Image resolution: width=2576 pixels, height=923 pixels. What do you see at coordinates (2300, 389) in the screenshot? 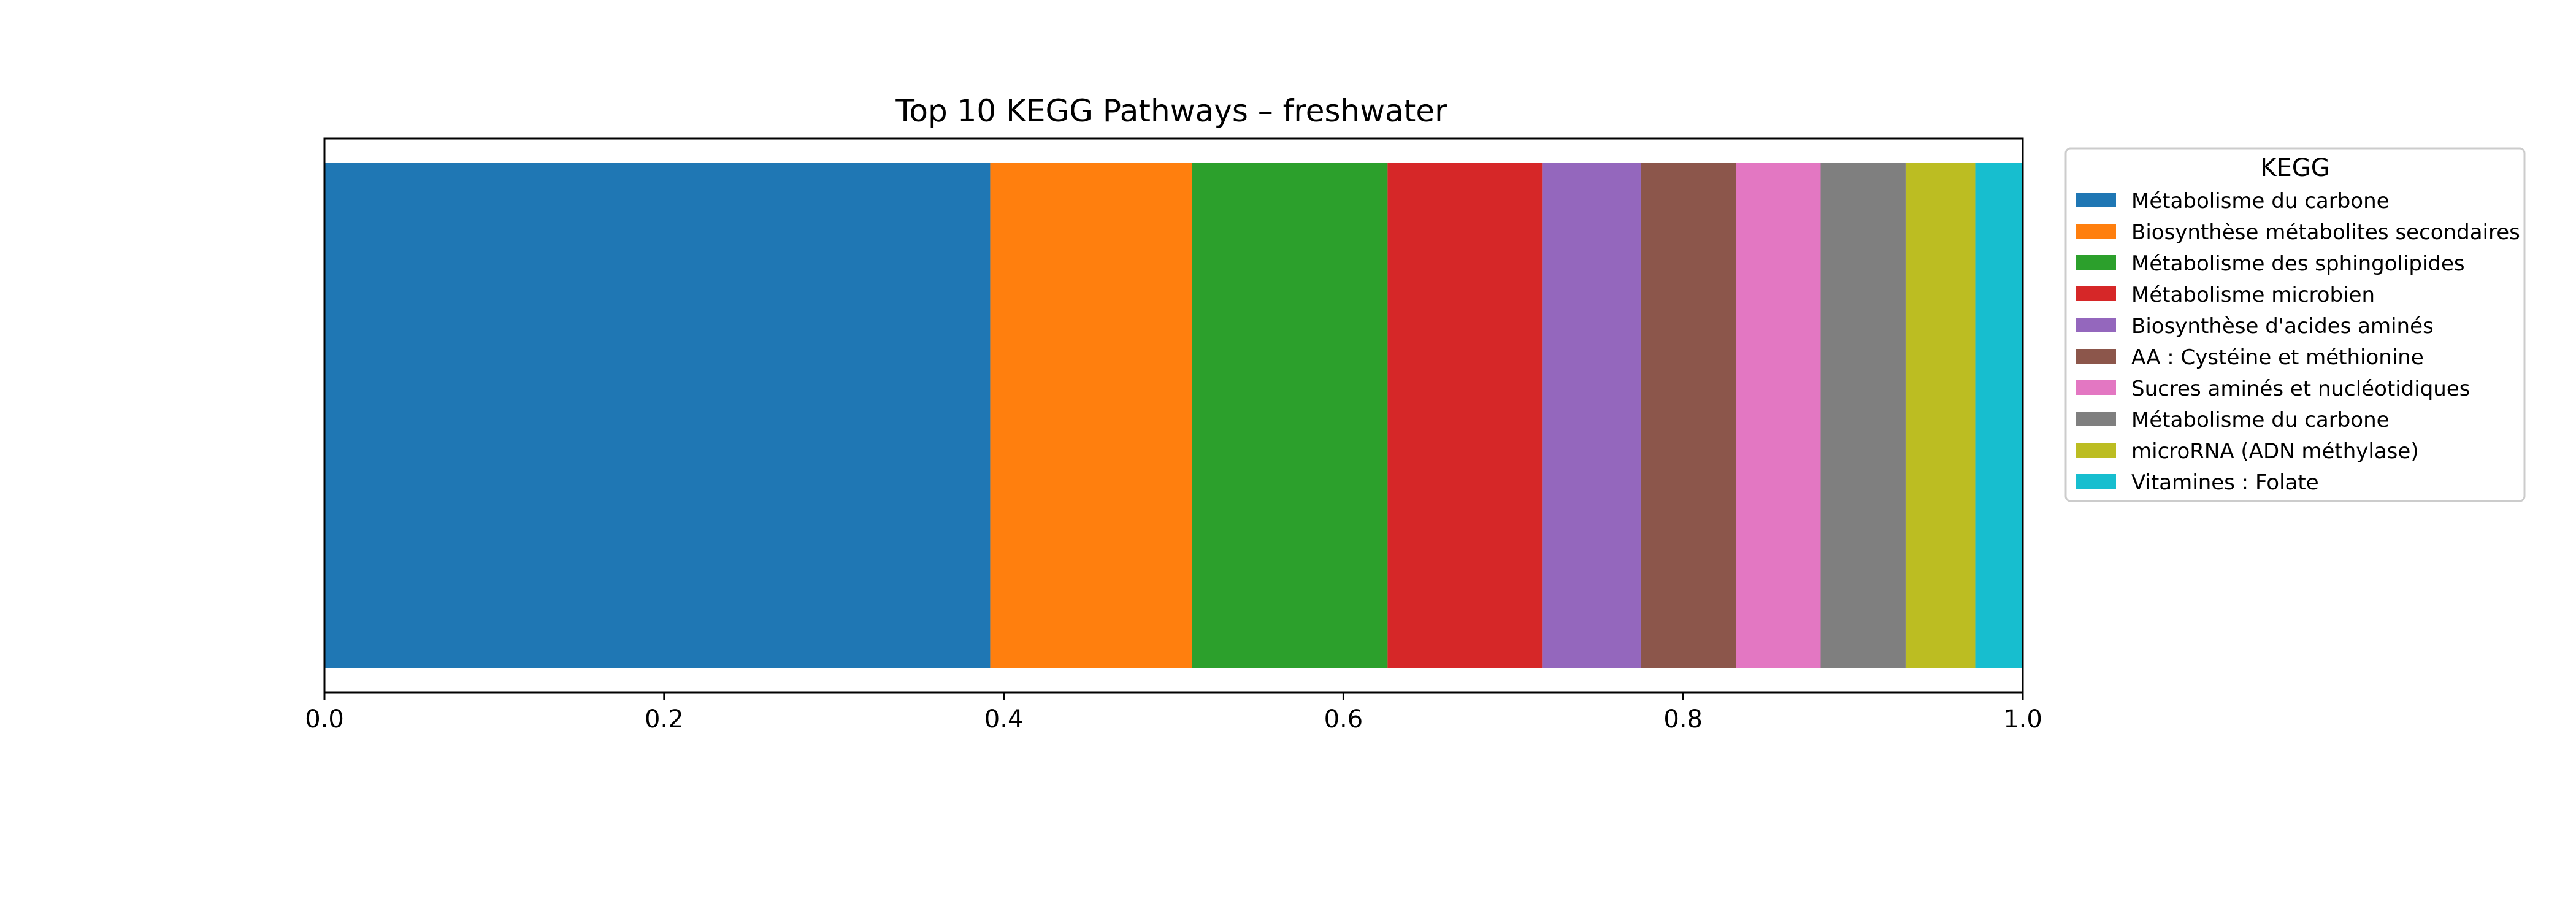
I see `legend-label-7: Sucres aminés et nucléotidiques` at bounding box center [2300, 389].